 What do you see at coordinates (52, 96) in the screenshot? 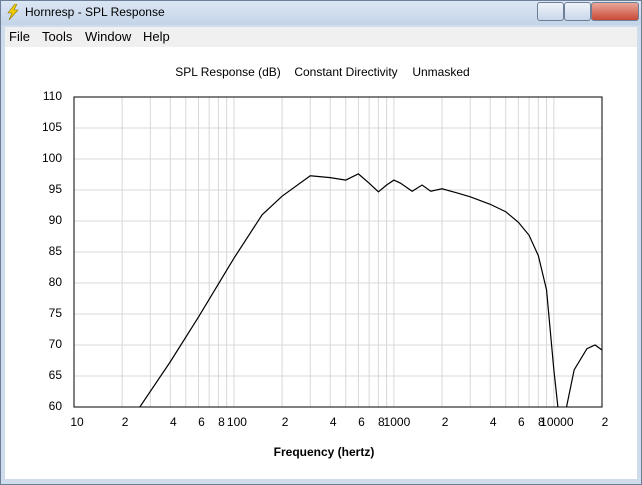
I see `y-tick-label: 110` at bounding box center [52, 96].